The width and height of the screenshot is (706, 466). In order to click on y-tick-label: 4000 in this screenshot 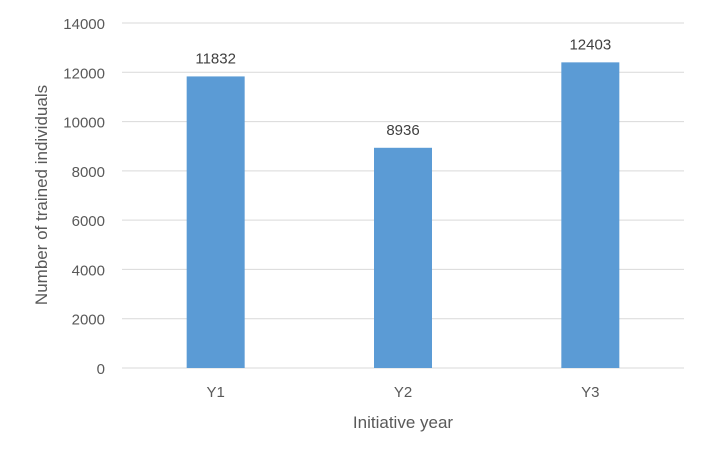, I will do `click(88, 270)`.